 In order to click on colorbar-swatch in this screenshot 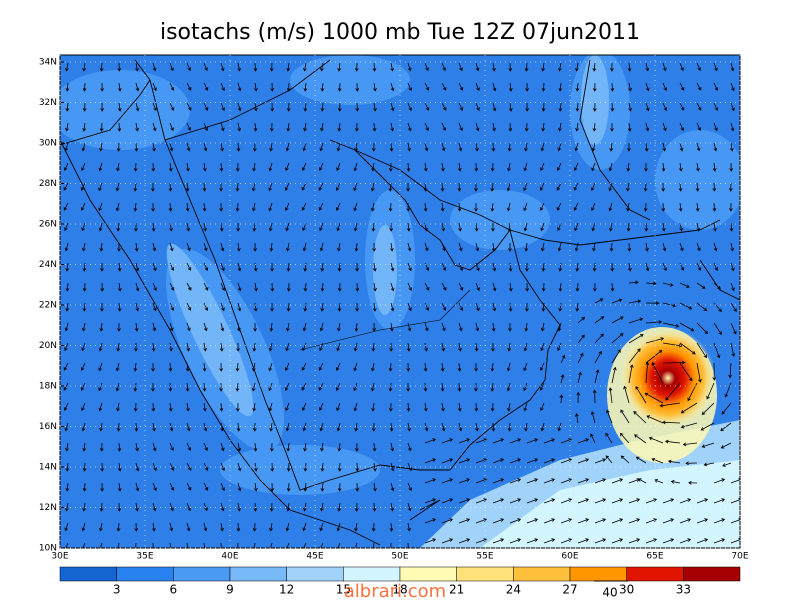, I will do `click(202, 574)`.